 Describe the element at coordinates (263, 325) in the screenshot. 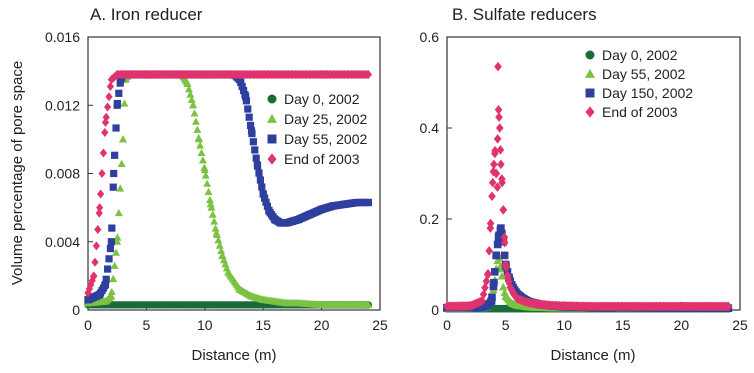

I see `x-tick-label: 15` at that location.